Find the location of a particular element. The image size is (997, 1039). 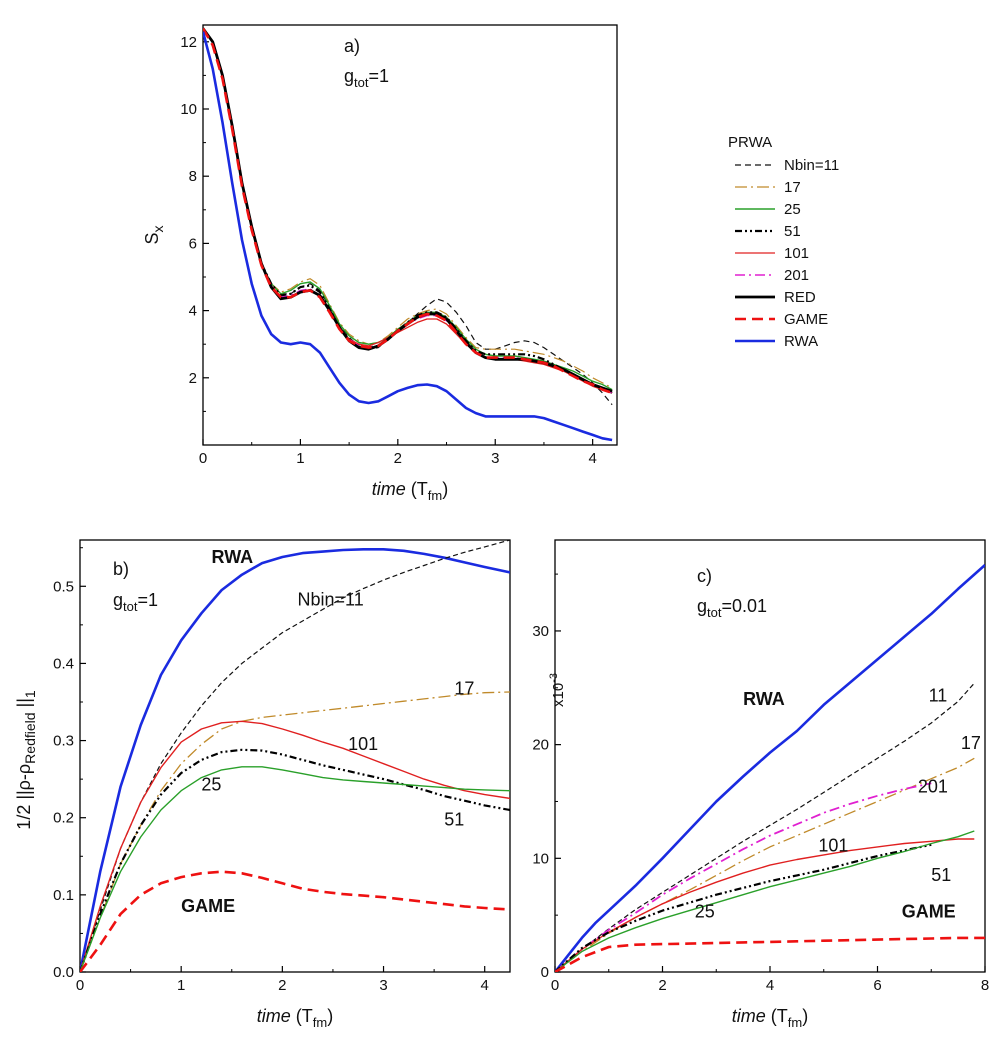

series-annotation: 101 is located at coordinates (363, 744).